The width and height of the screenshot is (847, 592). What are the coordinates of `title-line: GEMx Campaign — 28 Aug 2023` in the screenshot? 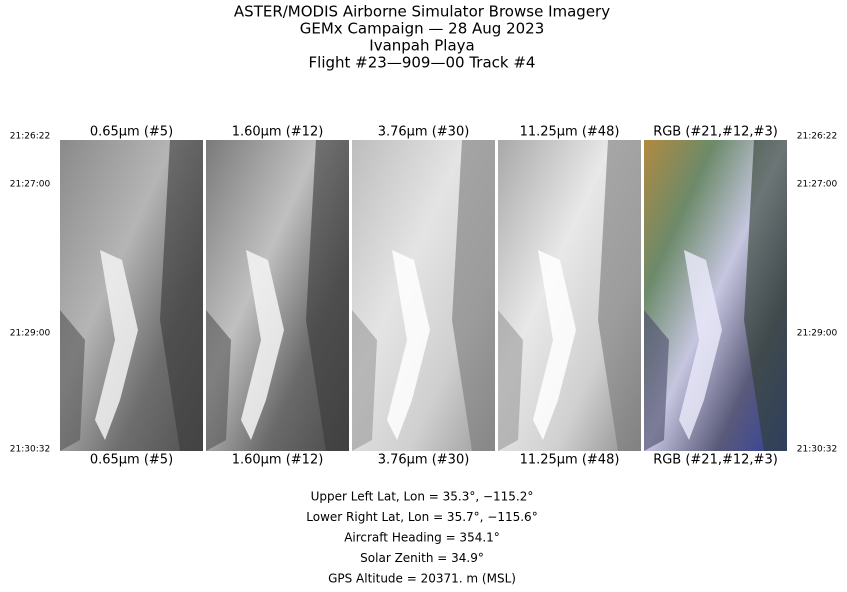 It's located at (422, 29).